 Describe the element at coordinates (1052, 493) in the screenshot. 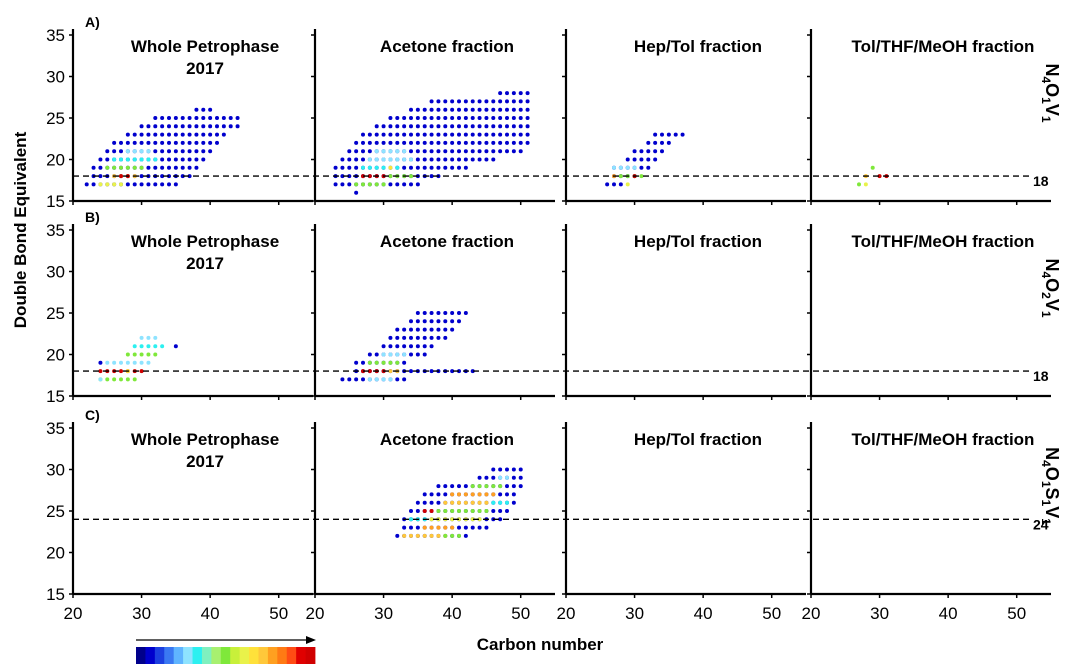

I see `formula-part: S` at that location.